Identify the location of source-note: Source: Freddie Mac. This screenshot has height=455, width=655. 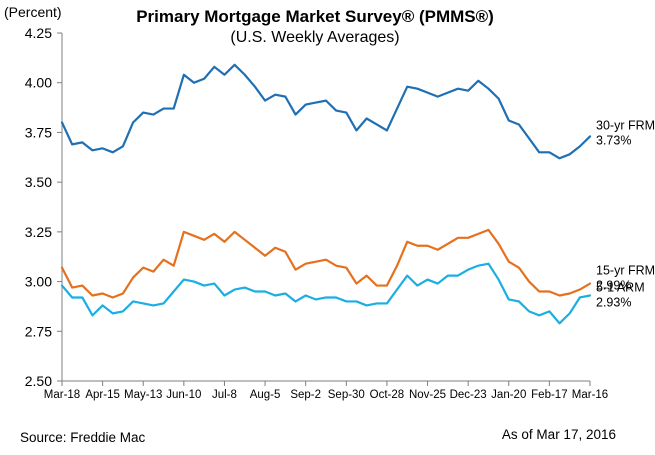
(83, 437).